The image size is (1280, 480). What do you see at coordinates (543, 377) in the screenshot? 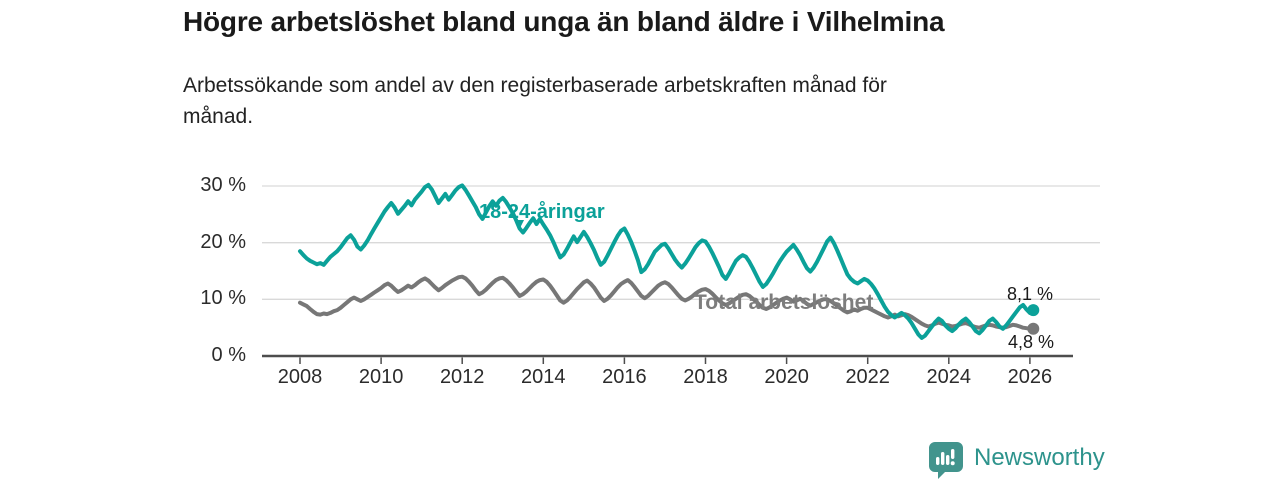
I see `x-axis-tick-label: 2014` at bounding box center [543, 377].